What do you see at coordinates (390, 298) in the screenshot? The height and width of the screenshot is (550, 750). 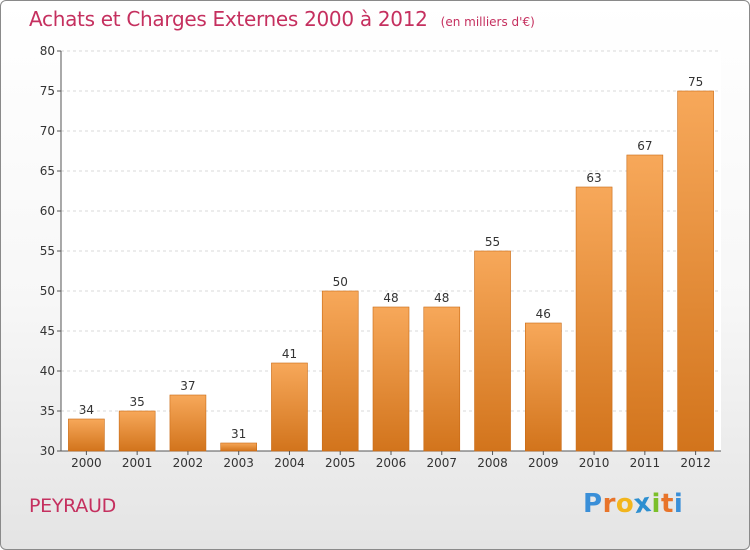 I see `data-label-2006: 48` at bounding box center [390, 298].